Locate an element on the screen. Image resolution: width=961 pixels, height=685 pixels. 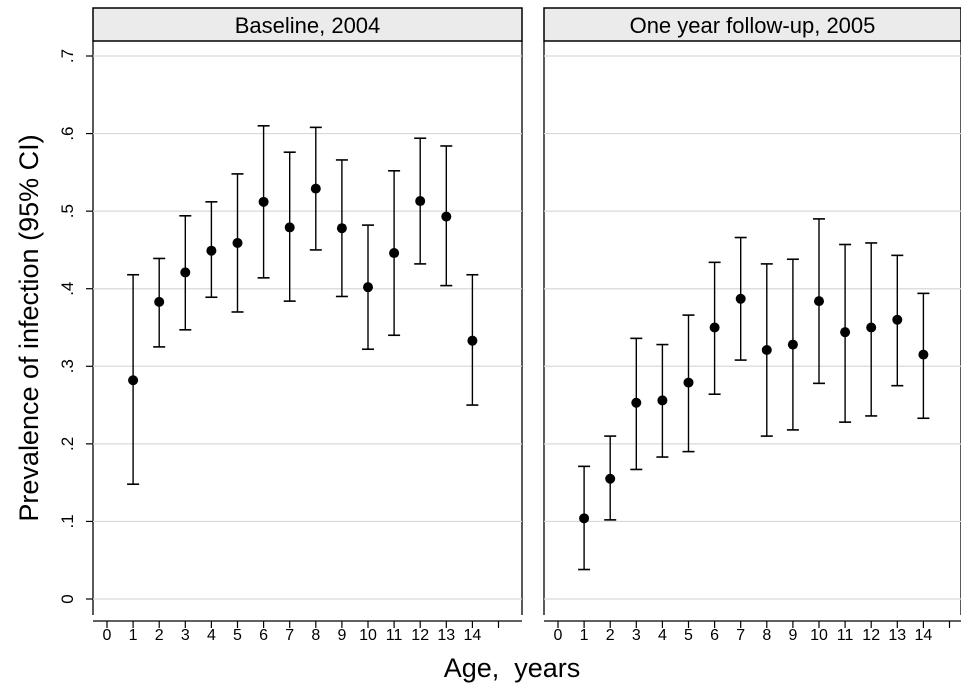
y-tick-label: .7 is located at coordinates (67, 56).